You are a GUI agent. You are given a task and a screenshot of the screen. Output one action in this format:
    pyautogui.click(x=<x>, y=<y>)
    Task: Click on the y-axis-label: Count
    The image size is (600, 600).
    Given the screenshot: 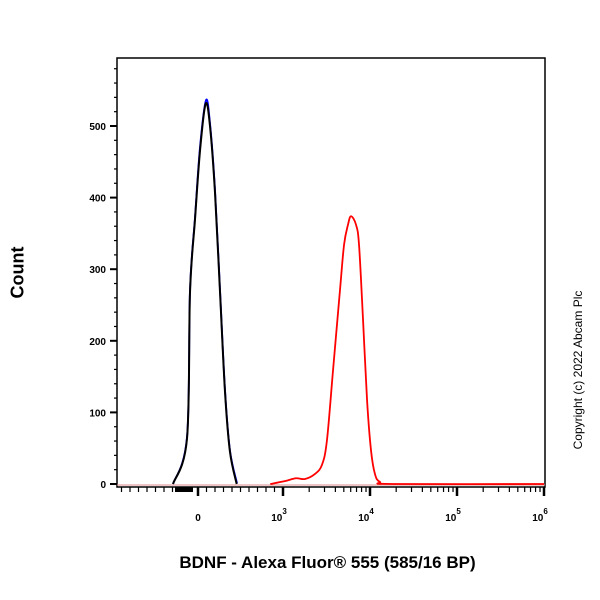 What is the action you would take?
    pyautogui.click(x=17, y=272)
    